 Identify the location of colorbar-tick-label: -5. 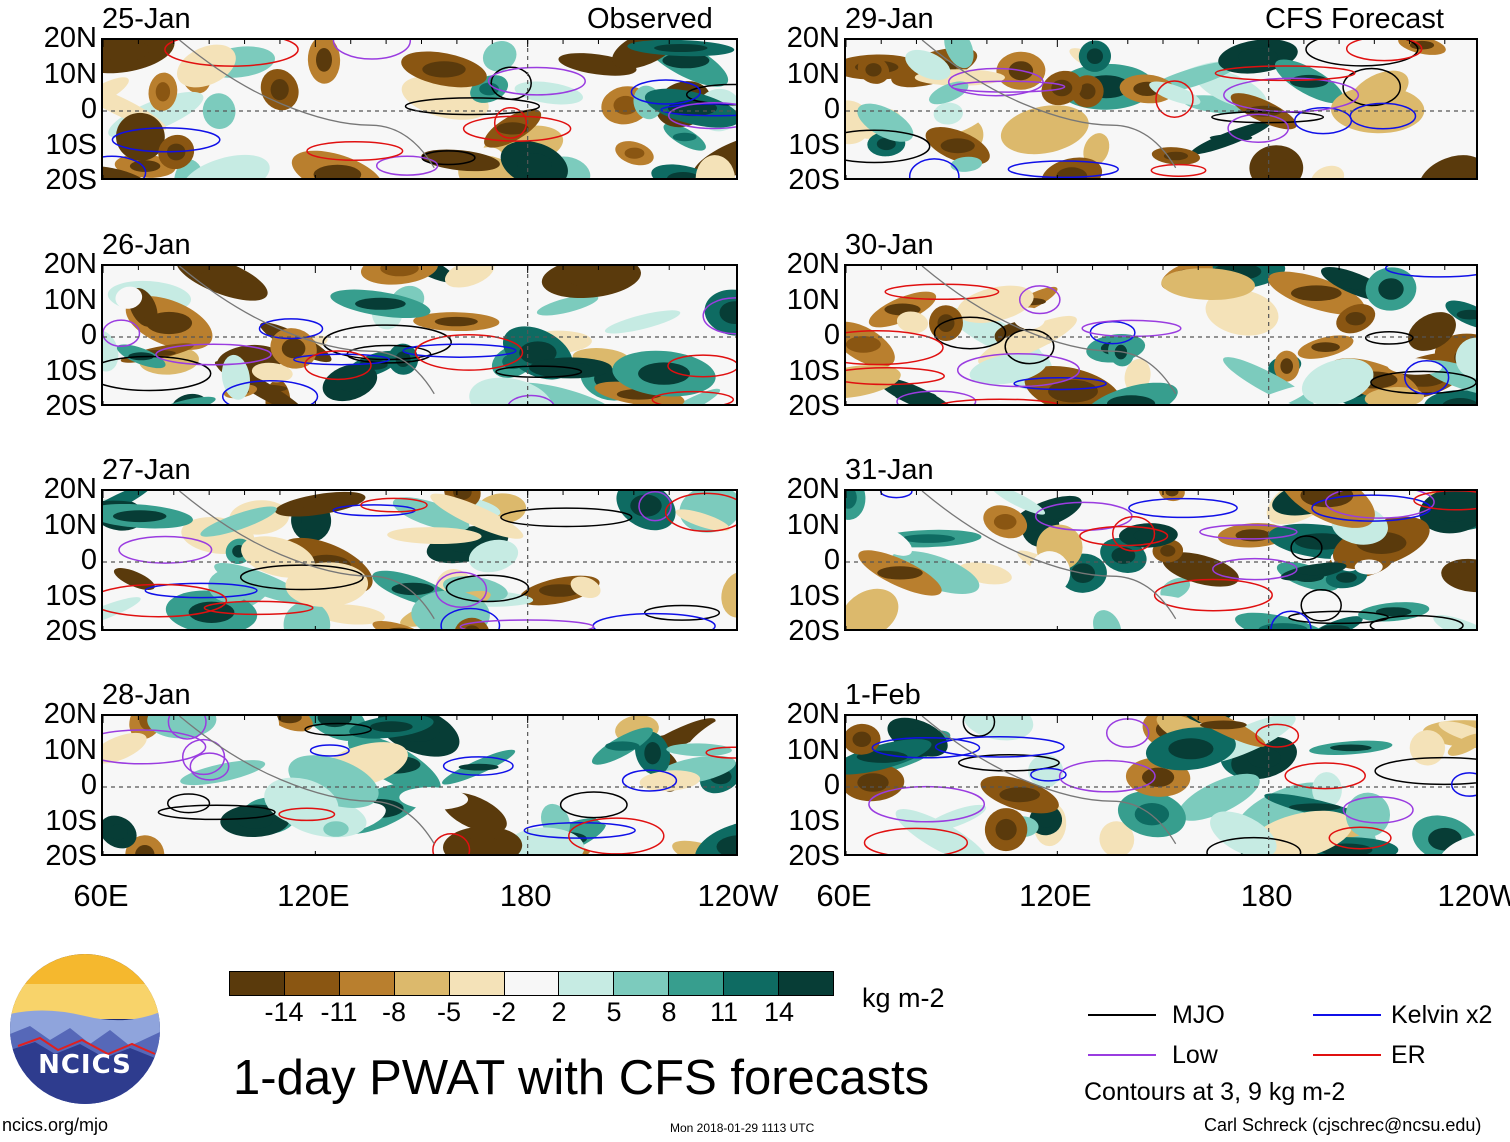
(449, 1012).